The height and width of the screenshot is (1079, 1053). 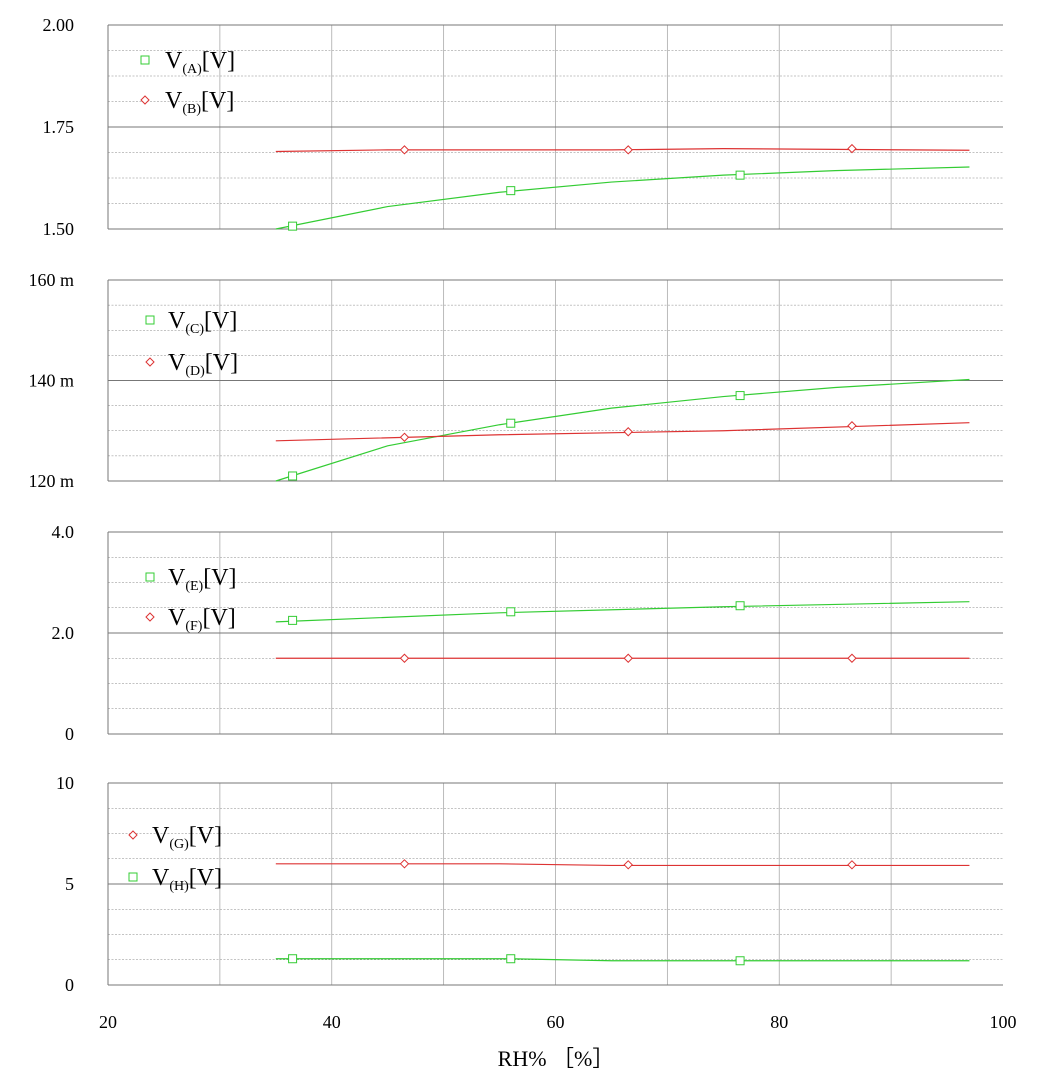 What do you see at coordinates (63, 633) in the screenshot?
I see `y-tick-label: 2.0` at bounding box center [63, 633].